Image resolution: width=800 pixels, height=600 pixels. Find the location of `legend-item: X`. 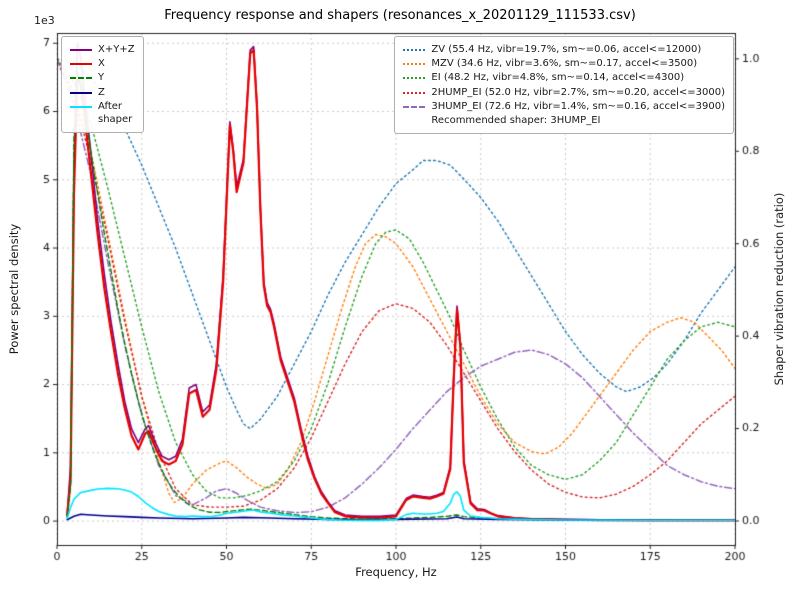

legend-item: X is located at coordinates (102, 63).